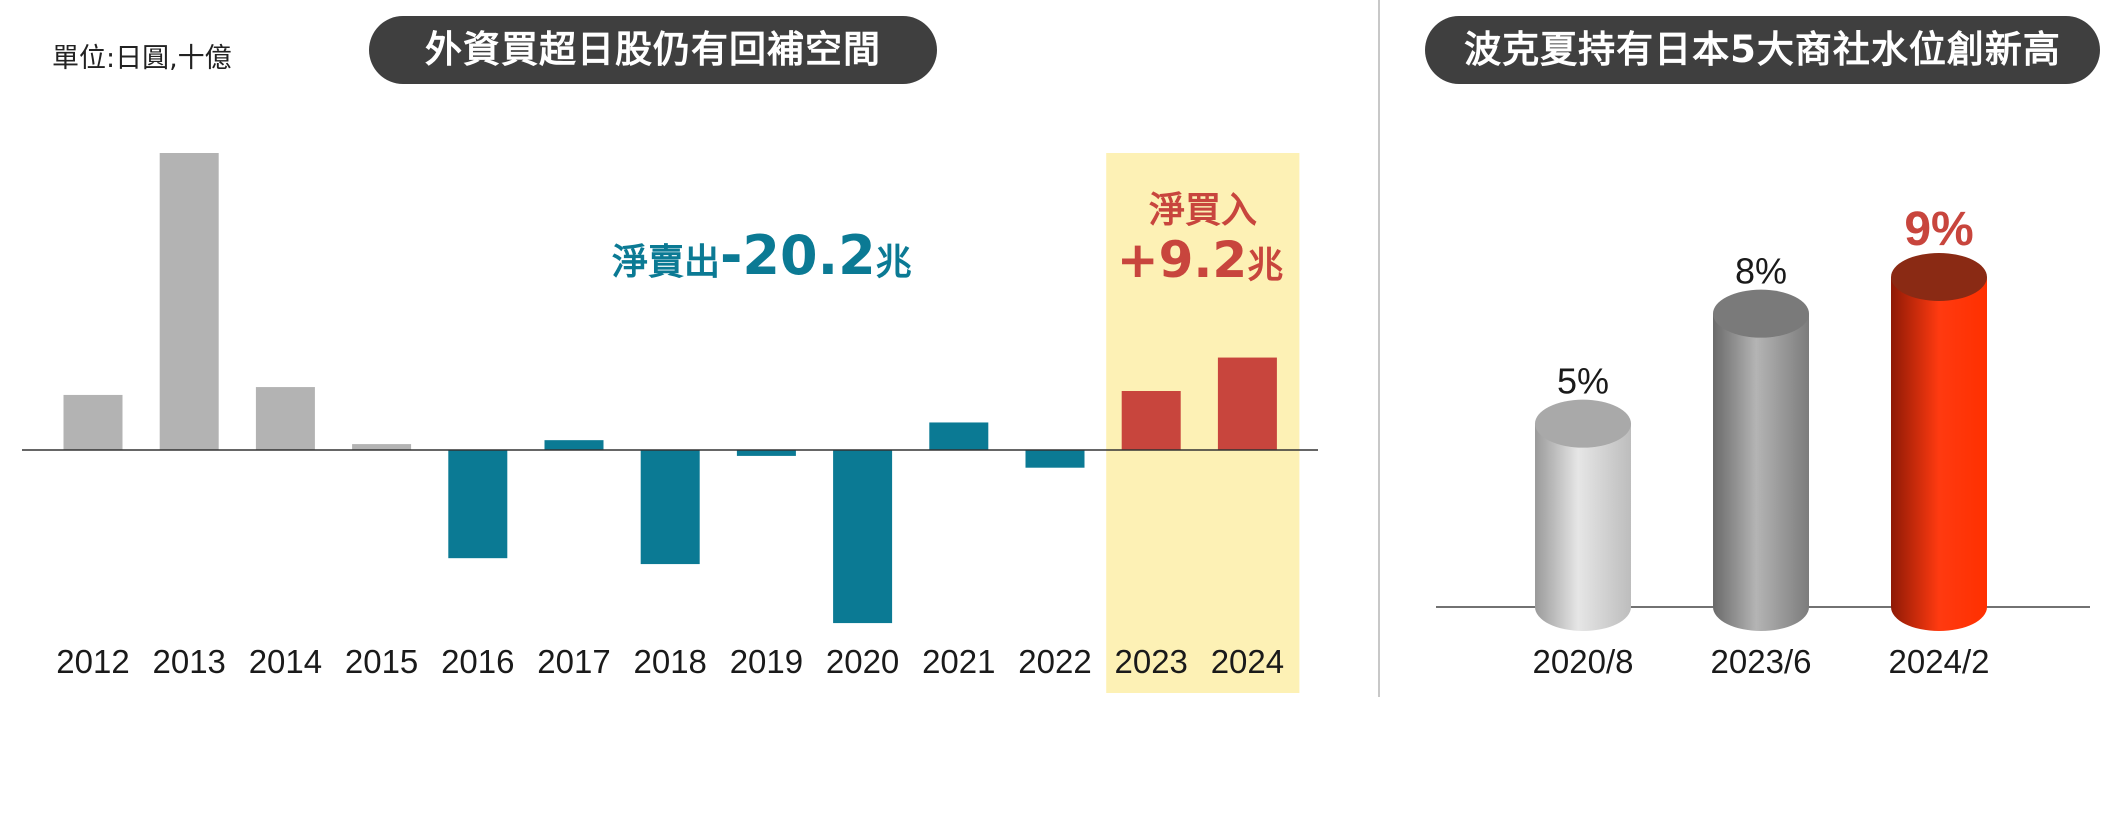 This screenshot has height=825, width=2123. What do you see at coordinates (188, 661) in the screenshot?
I see `x-tick-2013: 2013` at bounding box center [188, 661].